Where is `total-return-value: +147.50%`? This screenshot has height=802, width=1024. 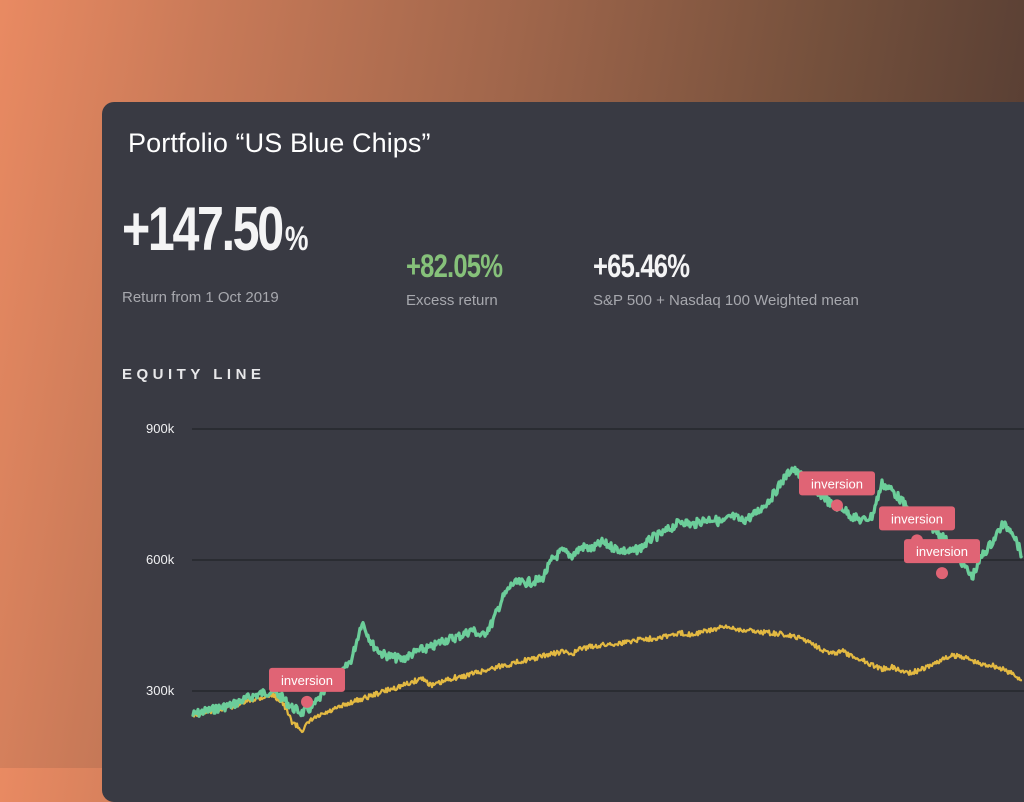 total-return-value: +147.50% is located at coordinates (215, 229).